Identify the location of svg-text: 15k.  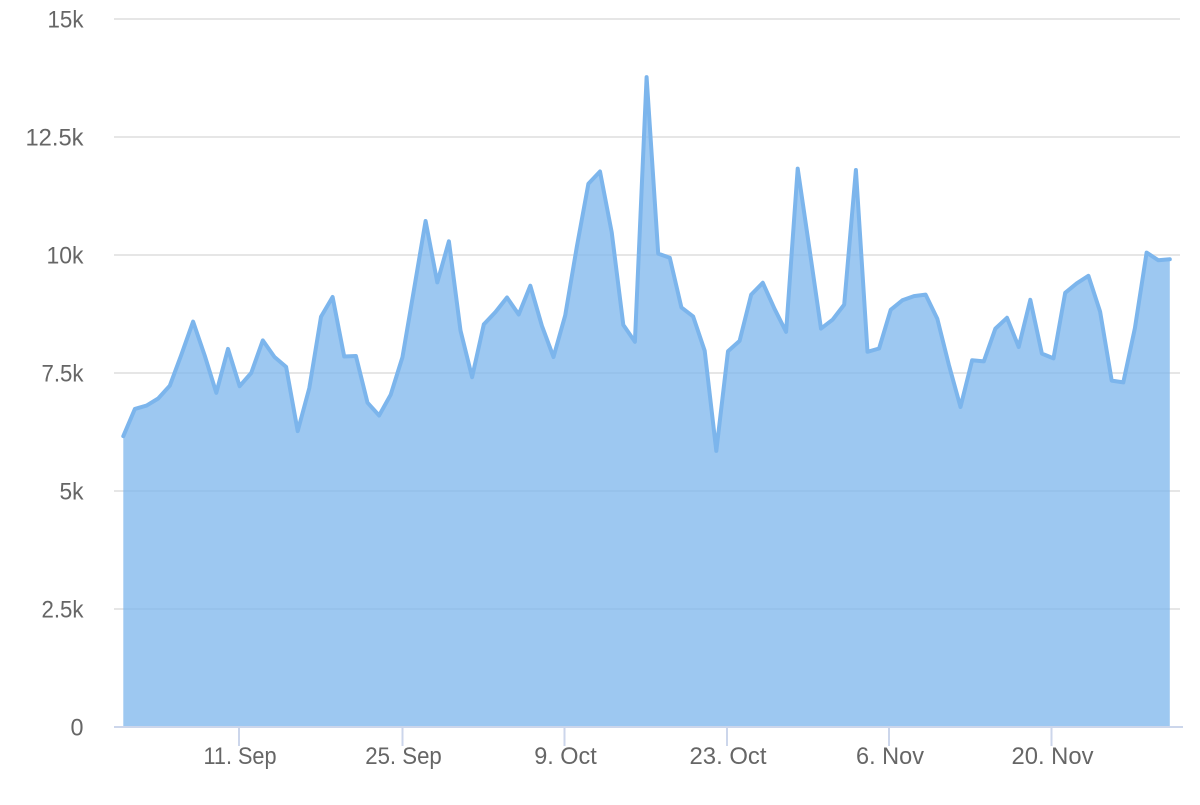
(66, 20).